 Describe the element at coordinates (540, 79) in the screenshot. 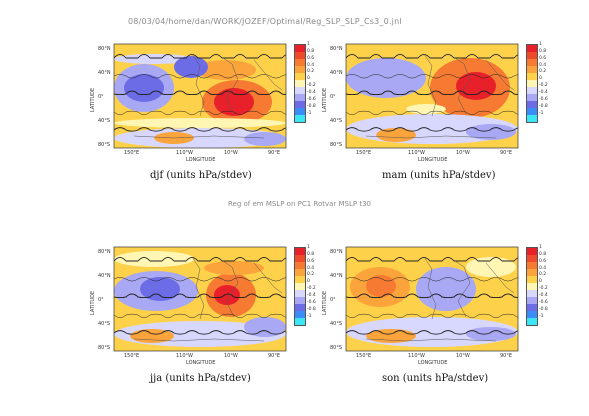

I see `colorbar-tick-label: 0` at that location.